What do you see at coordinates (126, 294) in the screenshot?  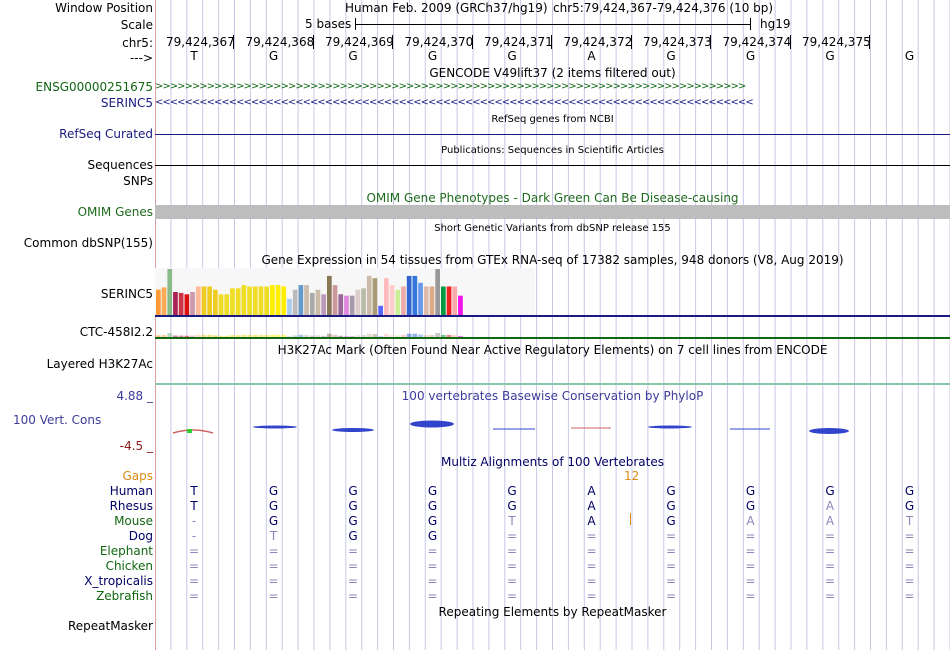 I see `track-label-gtex-serinc5: SERINC5` at bounding box center [126, 294].